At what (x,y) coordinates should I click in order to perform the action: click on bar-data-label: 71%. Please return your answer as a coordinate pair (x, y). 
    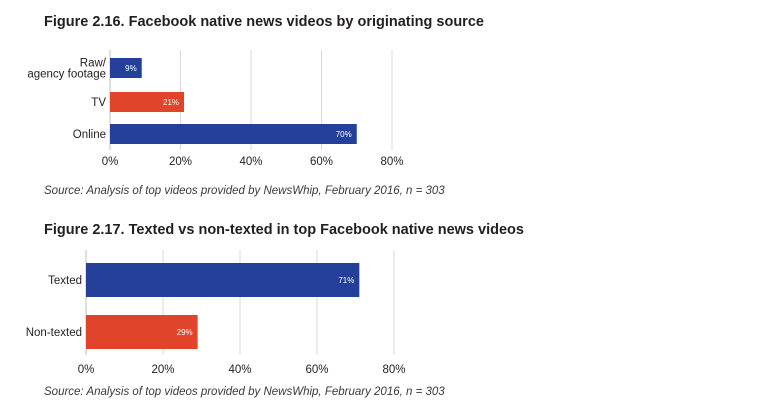
    Looking at the image, I should click on (346, 280).